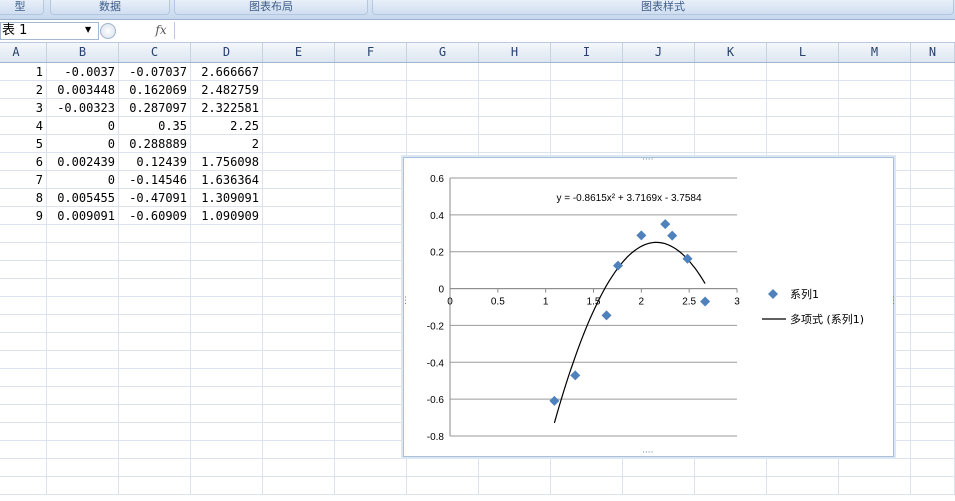 Image resolution: width=955 pixels, height=501 pixels. I want to click on column-header-c: C, so click(155, 52).